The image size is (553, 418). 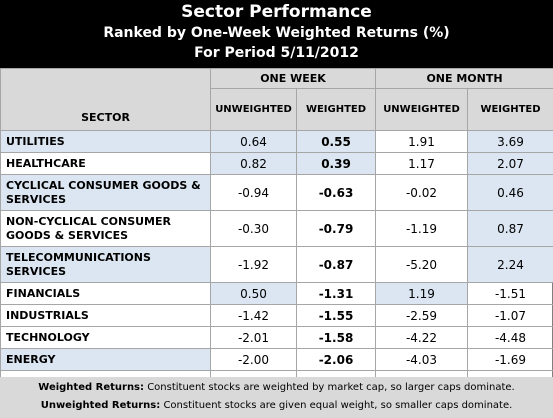 What do you see at coordinates (293, 78) in the screenshot?
I see `one-week-group-header: ONE WEEK` at bounding box center [293, 78].